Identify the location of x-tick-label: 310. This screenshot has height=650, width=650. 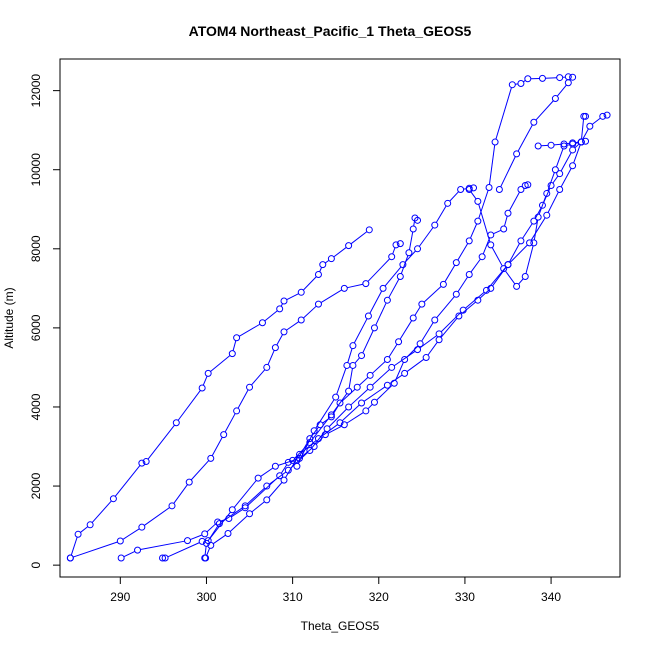
(293, 597).